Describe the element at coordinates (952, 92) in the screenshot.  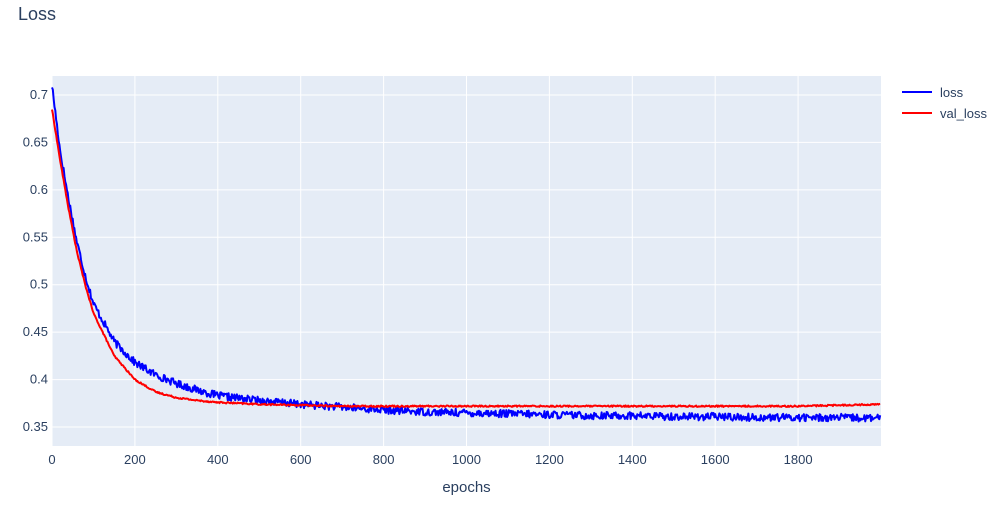
I see `legend-label-loss: loss` at that location.